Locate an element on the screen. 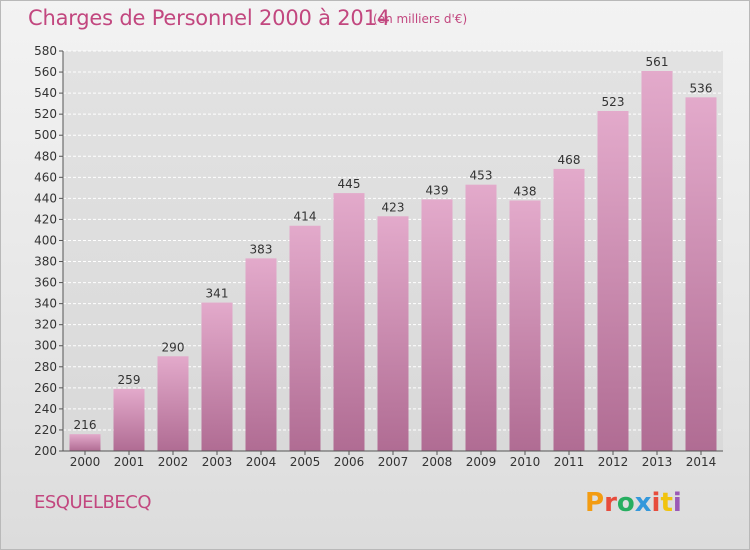 This screenshot has height=550, width=750. y-tick-label: 260 is located at coordinates (45, 388).